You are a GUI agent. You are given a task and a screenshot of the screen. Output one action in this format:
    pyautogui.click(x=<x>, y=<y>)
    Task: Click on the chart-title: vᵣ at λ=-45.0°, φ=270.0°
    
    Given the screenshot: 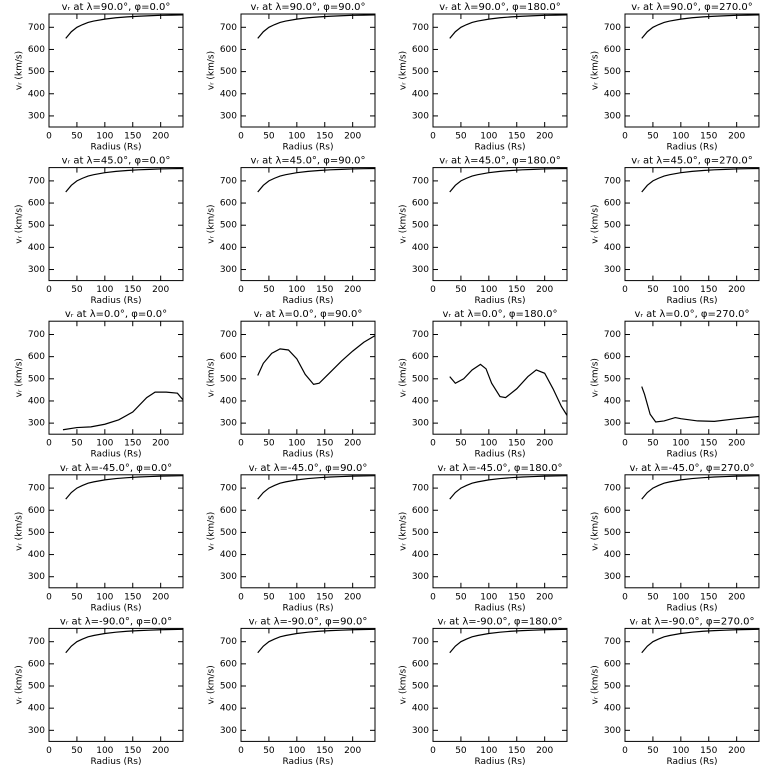 What is the action you would take?
    pyautogui.click(x=691, y=468)
    